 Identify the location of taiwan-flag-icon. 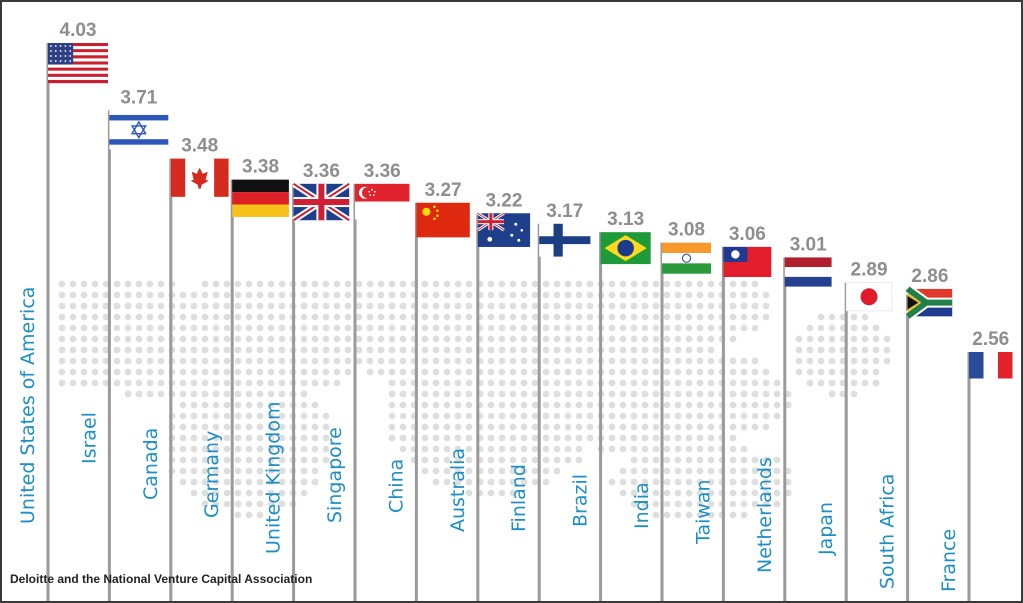
(747, 261).